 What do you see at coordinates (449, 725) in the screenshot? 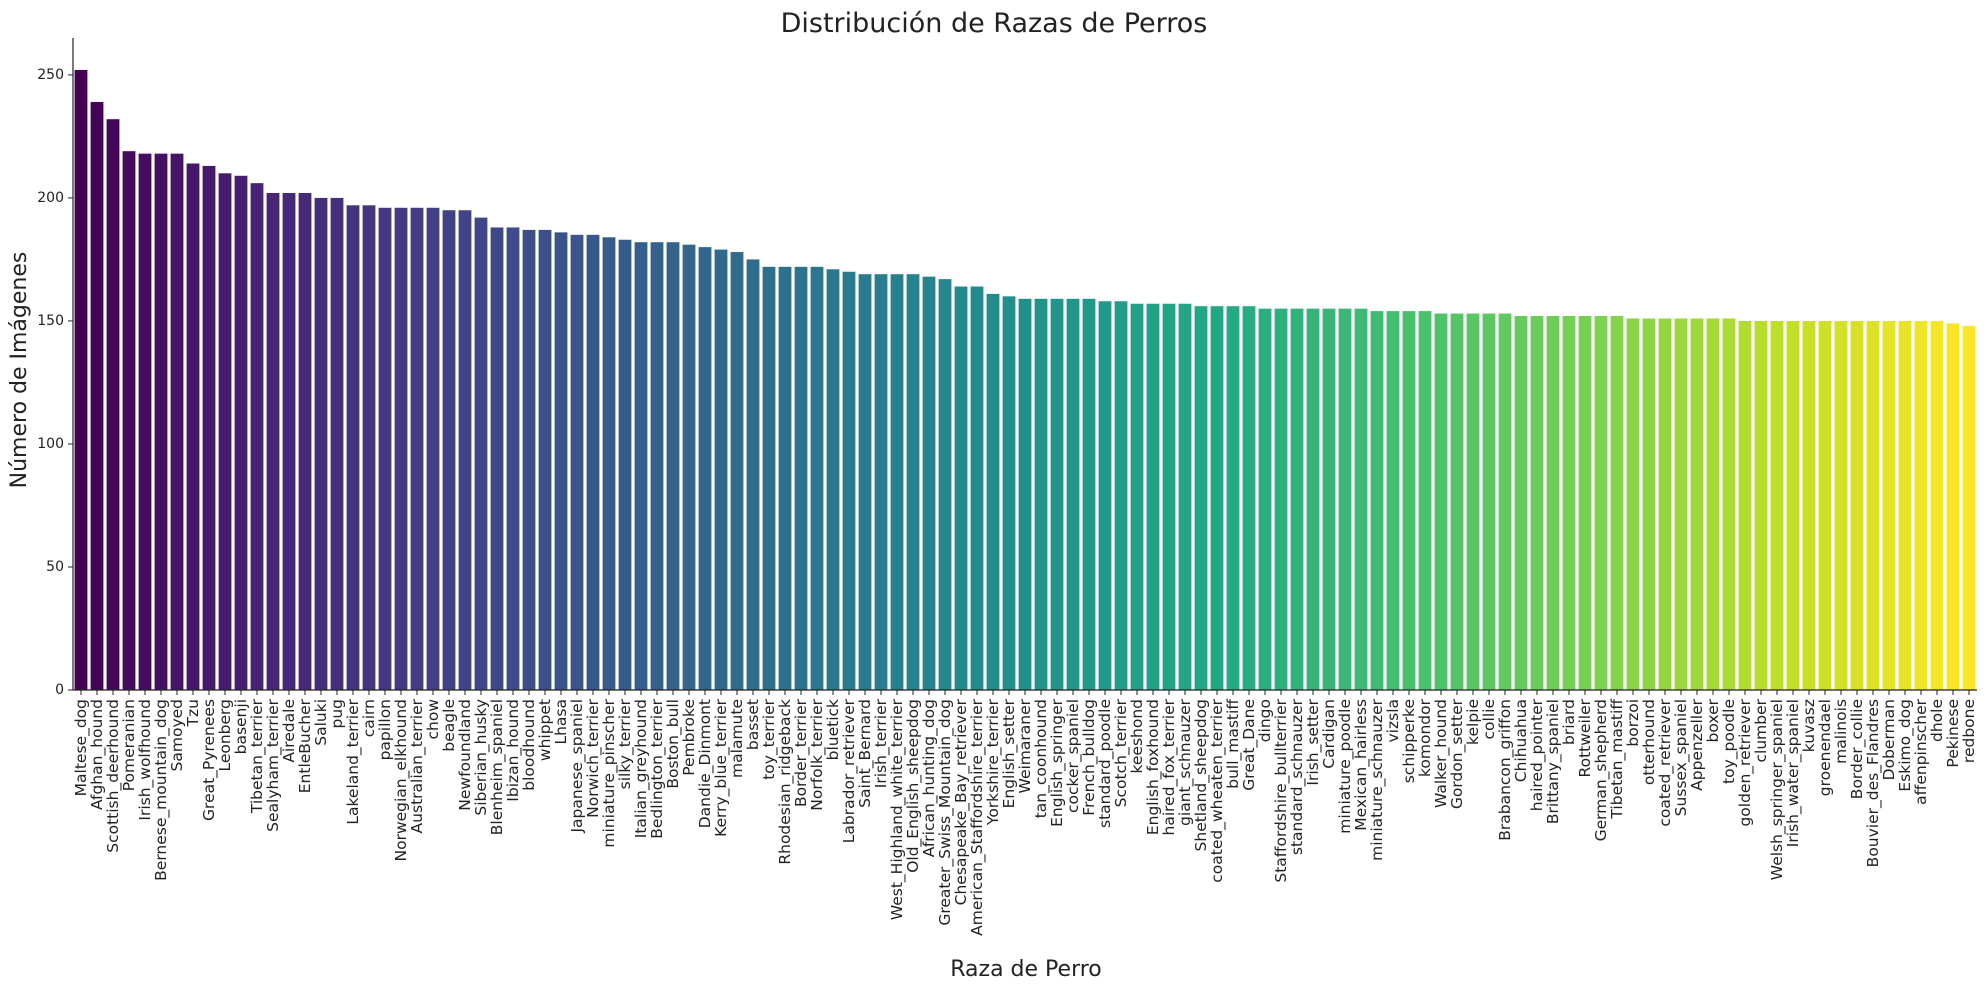
I see `x-tick-label: beagle` at bounding box center [449, 725].